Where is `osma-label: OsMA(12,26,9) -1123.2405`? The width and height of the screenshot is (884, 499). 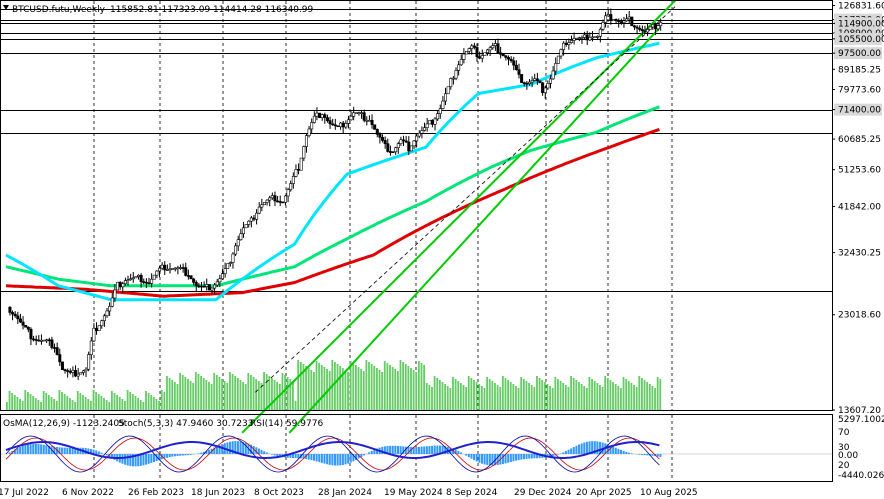 osma-label: OsMA(12,26,9) -1123.2405 is located at coordinates (64, 424).